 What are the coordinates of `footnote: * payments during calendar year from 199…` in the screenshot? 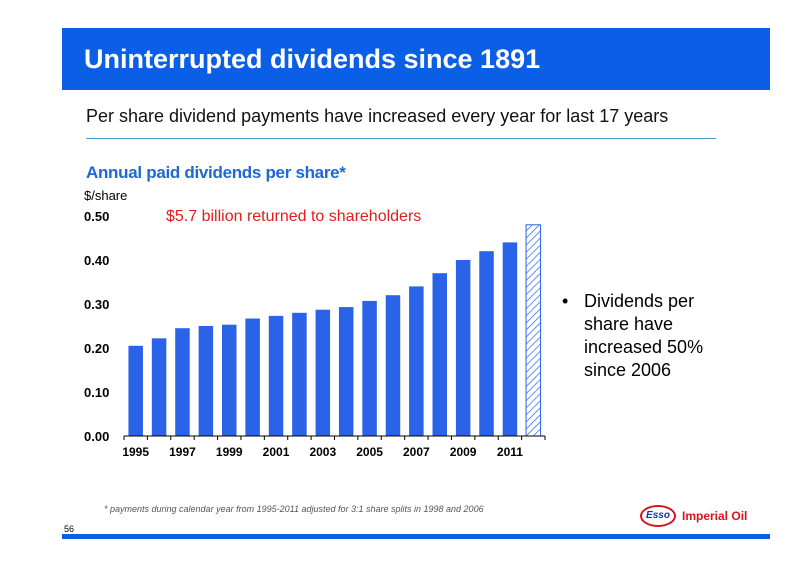 It's located at (294, 509).